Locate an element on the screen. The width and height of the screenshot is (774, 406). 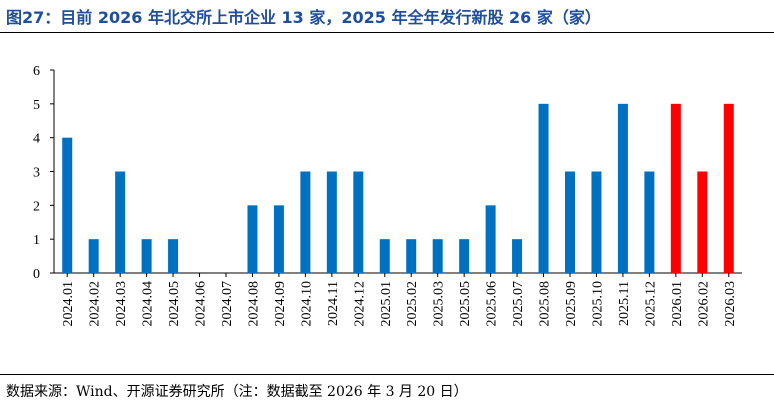
bottom-divider is located at coordinates (387, 374).